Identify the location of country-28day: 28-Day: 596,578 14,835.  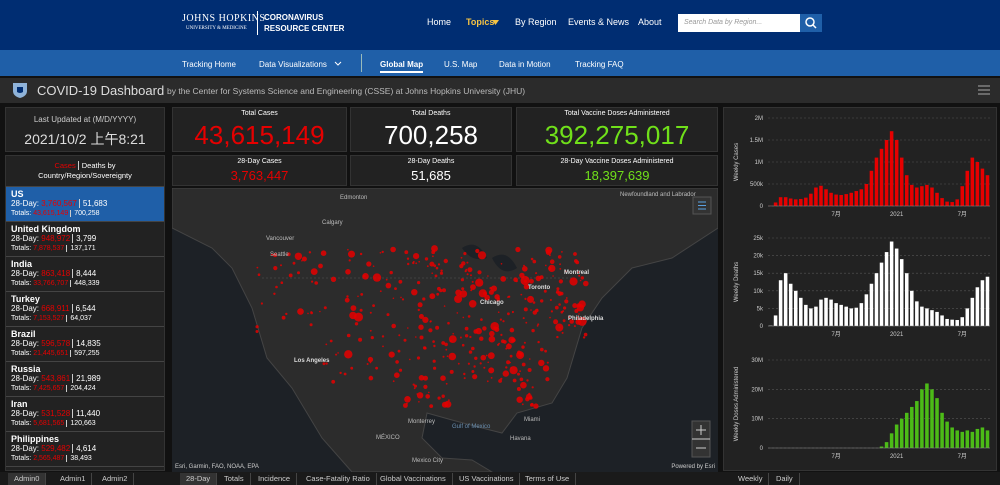
(85, 344).